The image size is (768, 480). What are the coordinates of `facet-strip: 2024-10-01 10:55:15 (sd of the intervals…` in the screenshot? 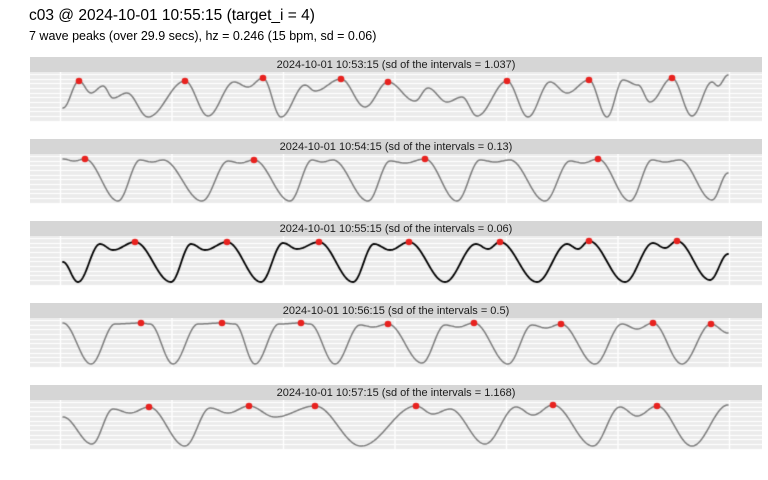 It's located at (396, 228).